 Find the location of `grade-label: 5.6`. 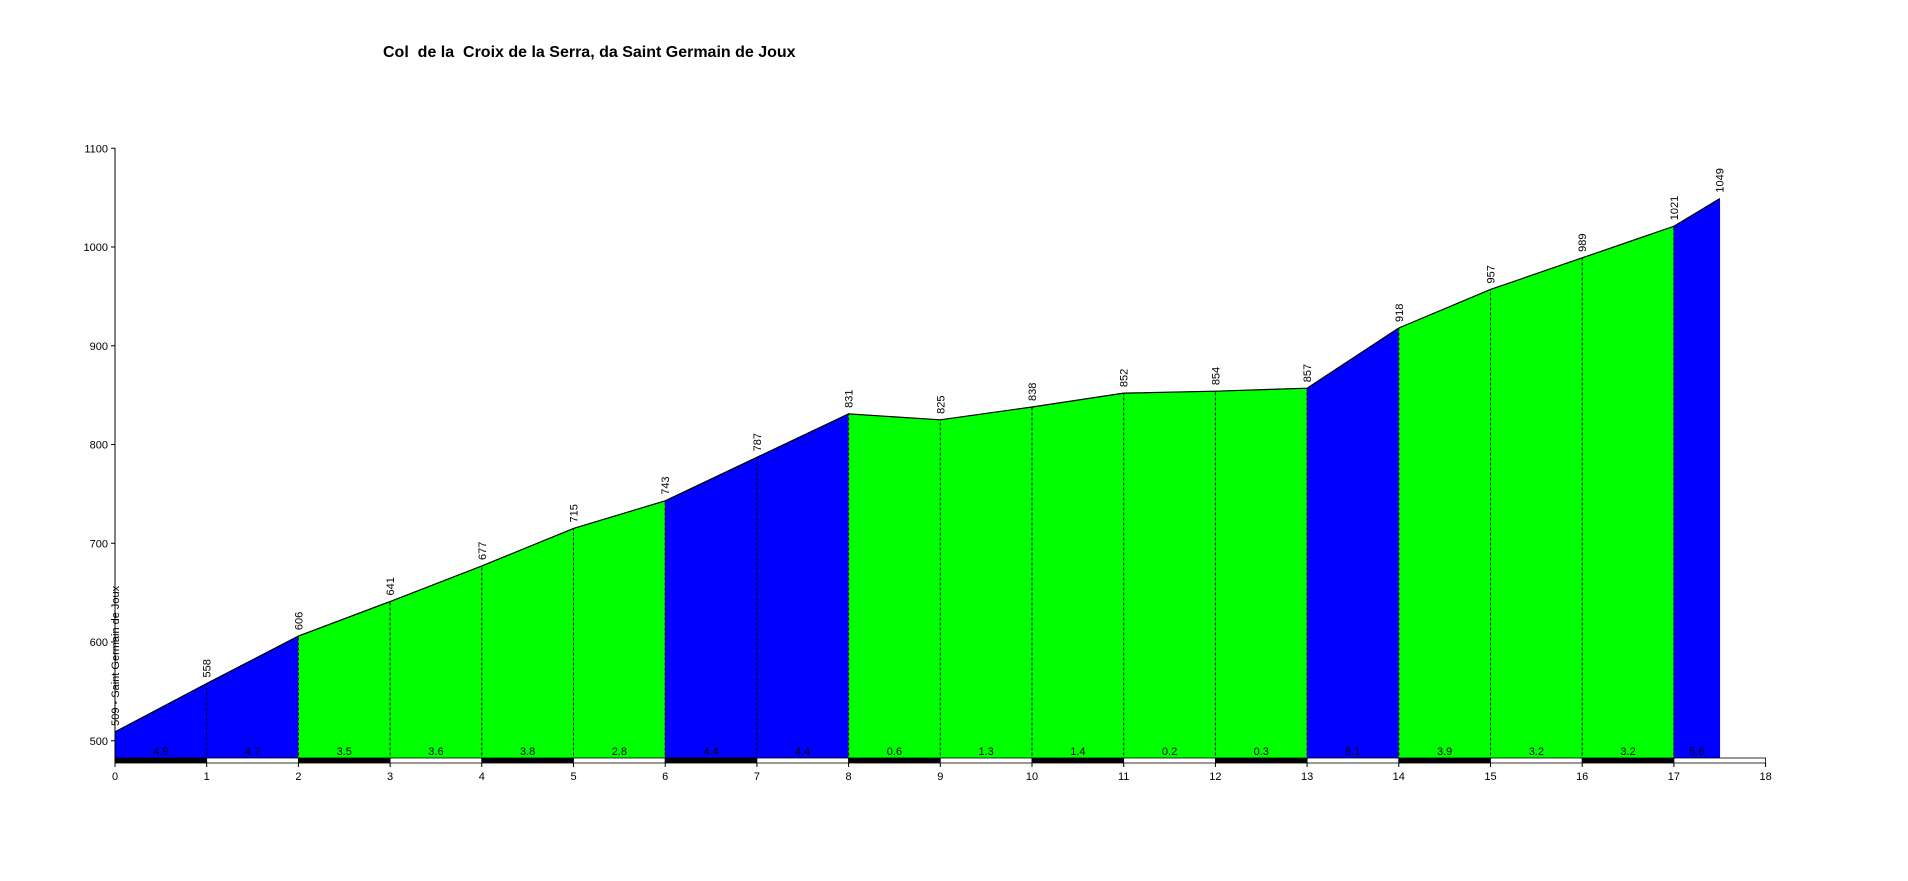

grade-label: 5.6 is located at coordinates (1696, 752).